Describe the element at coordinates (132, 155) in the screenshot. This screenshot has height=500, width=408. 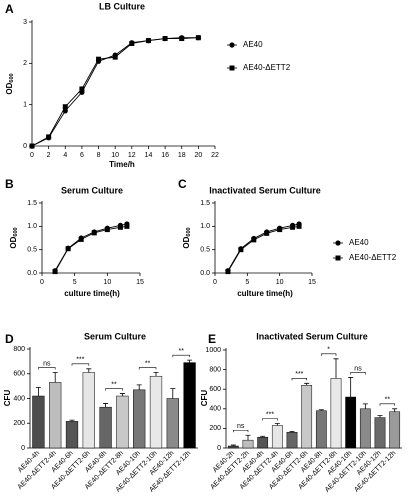
I see `x-tick-label: 12` at that location.